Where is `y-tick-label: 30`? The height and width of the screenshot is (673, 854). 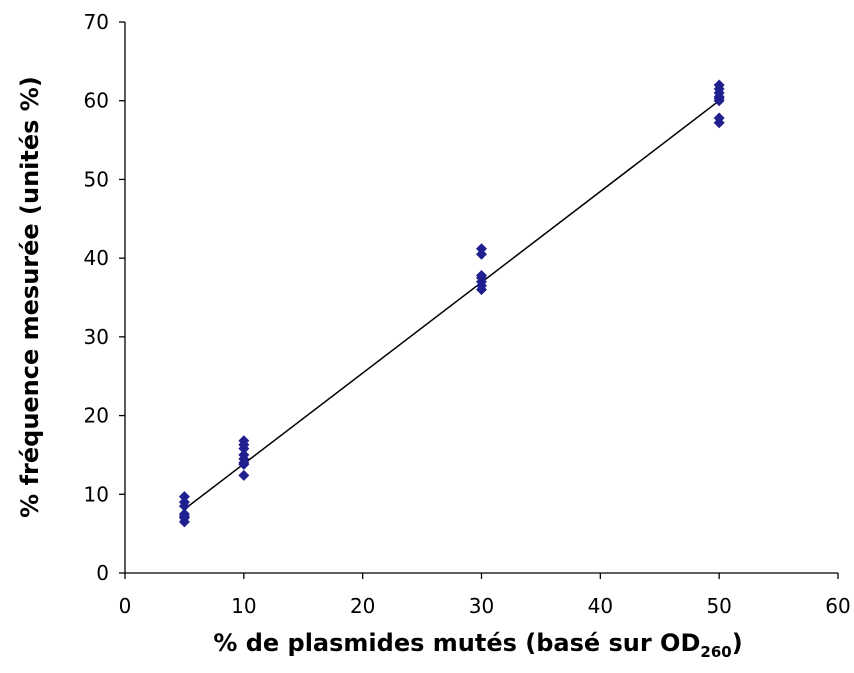
y-tick-label: 30 is located at coordinates (96, 337).